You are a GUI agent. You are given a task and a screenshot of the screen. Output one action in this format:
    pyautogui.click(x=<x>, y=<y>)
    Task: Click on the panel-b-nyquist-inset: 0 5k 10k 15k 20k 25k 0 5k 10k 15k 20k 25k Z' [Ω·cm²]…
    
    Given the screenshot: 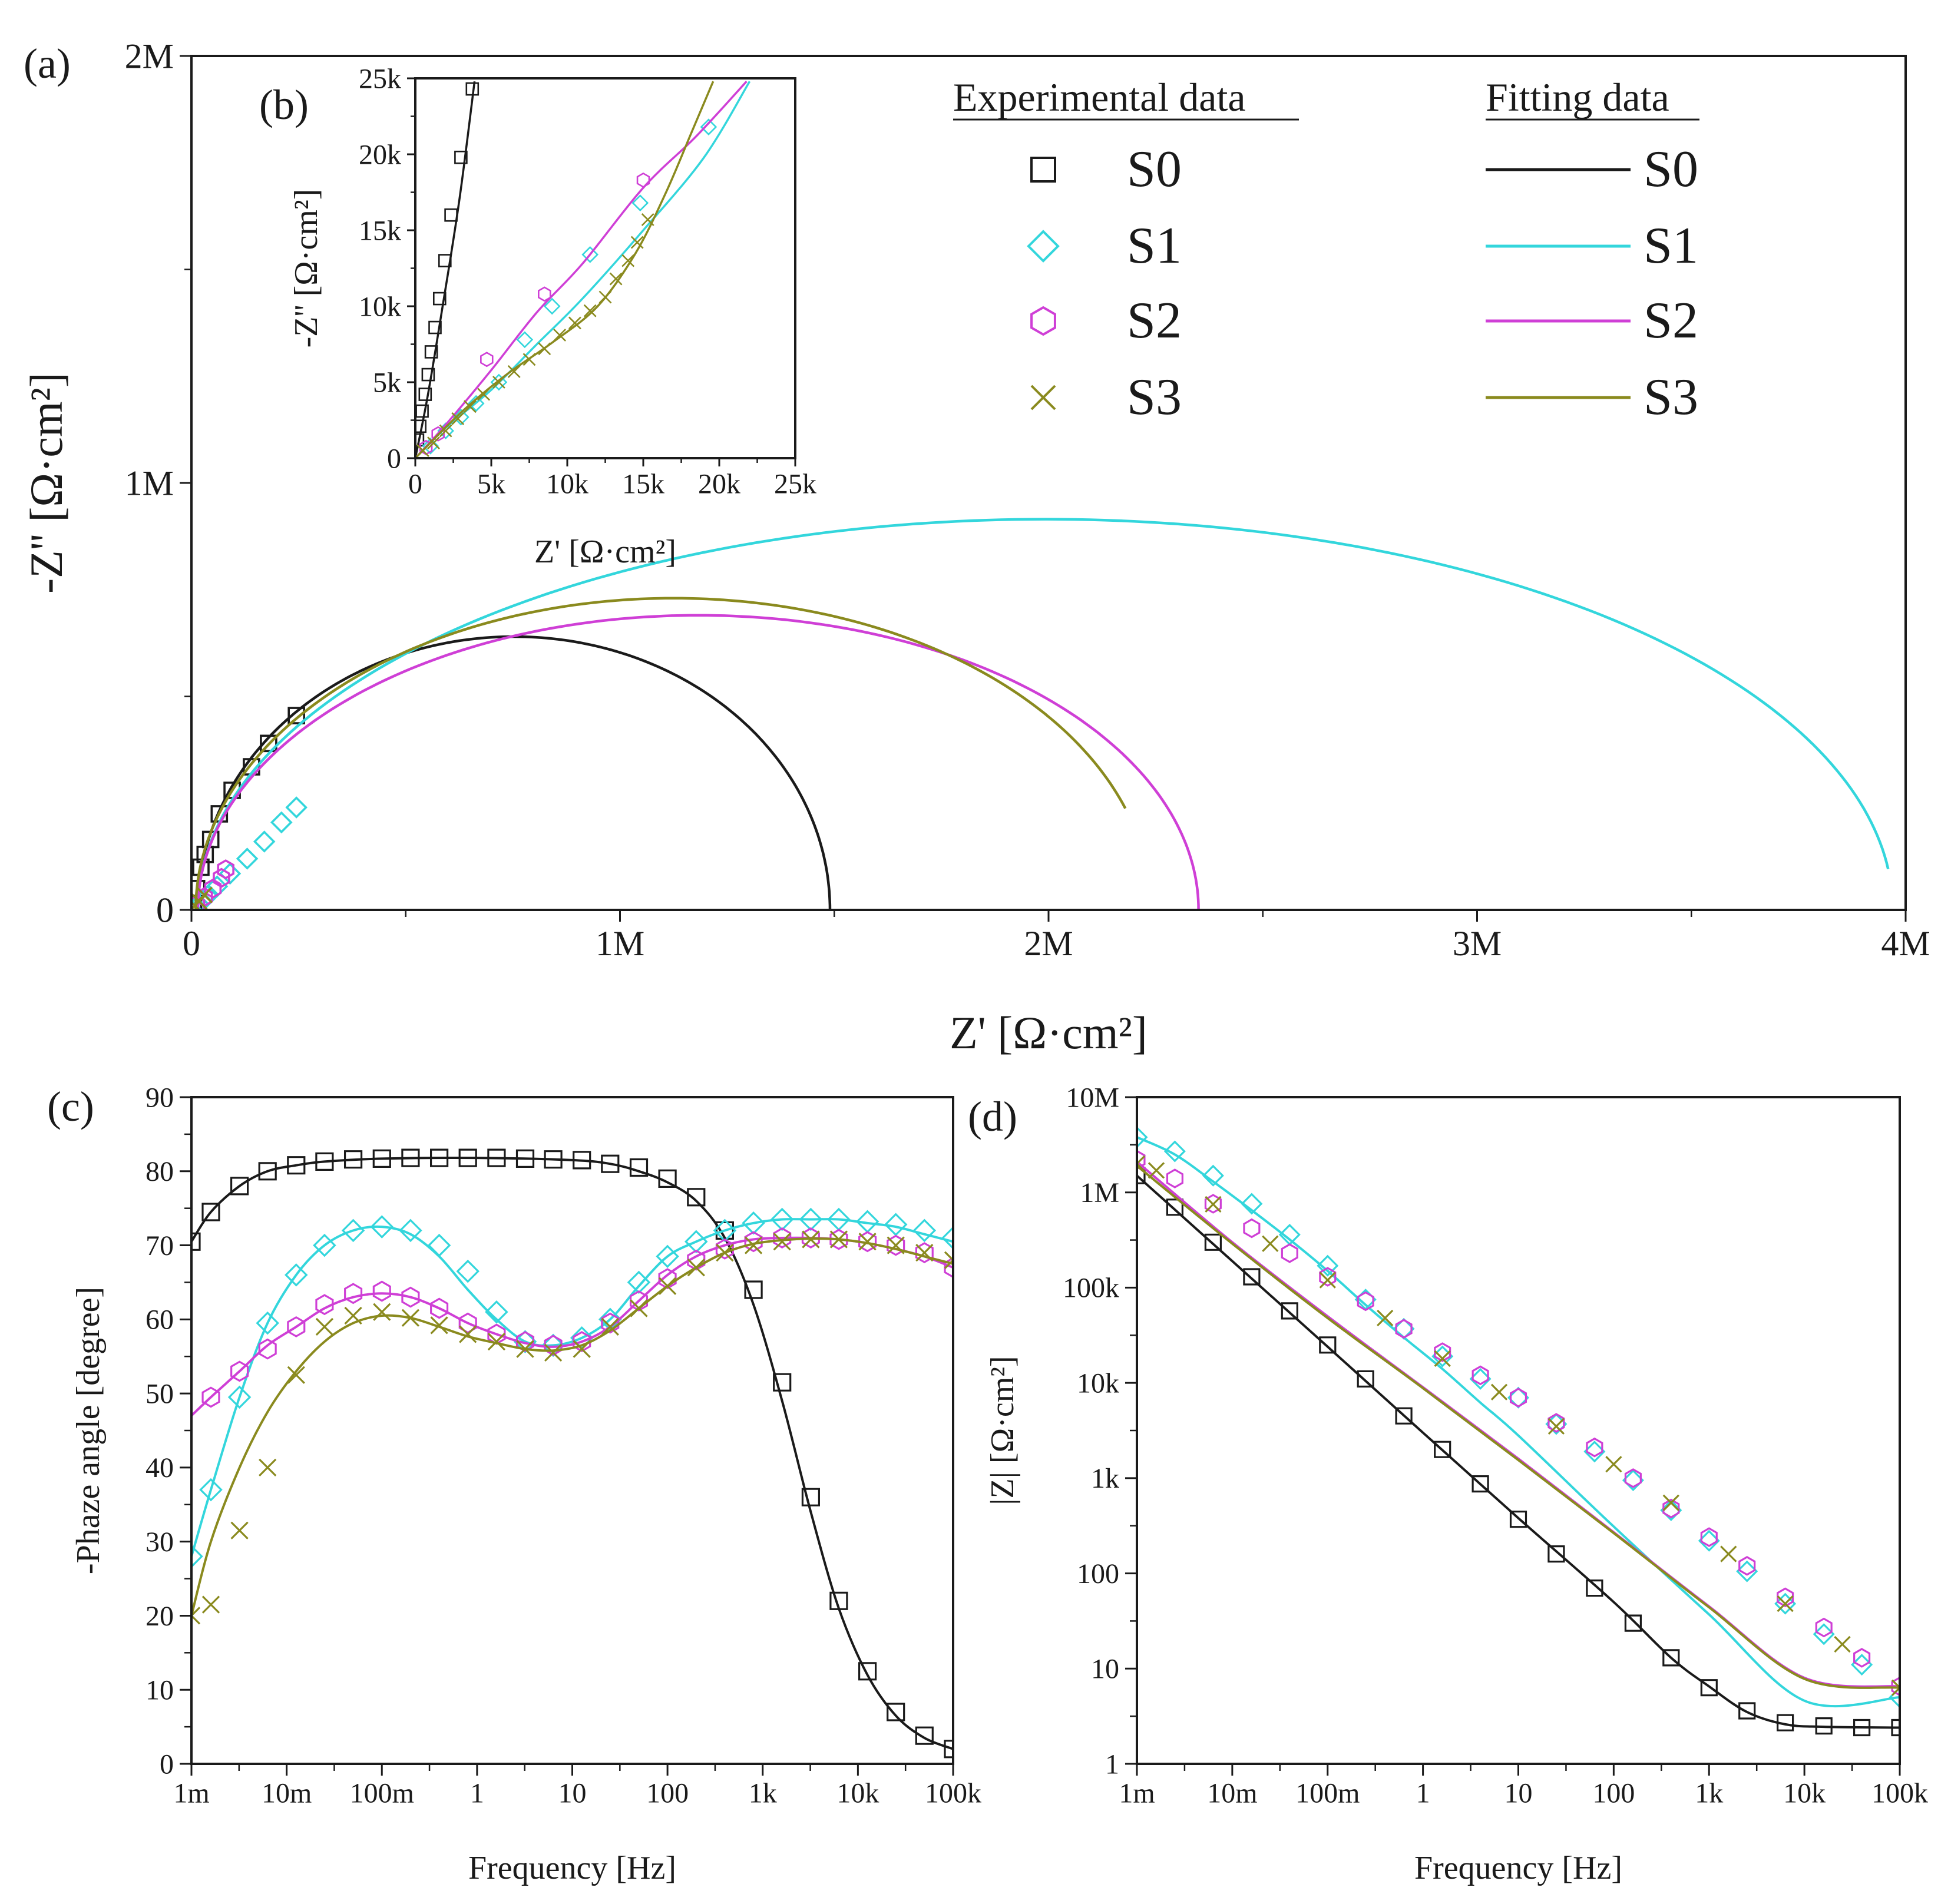 What is the action you would take?
    pyautogui.click(x=552, y=316)
    